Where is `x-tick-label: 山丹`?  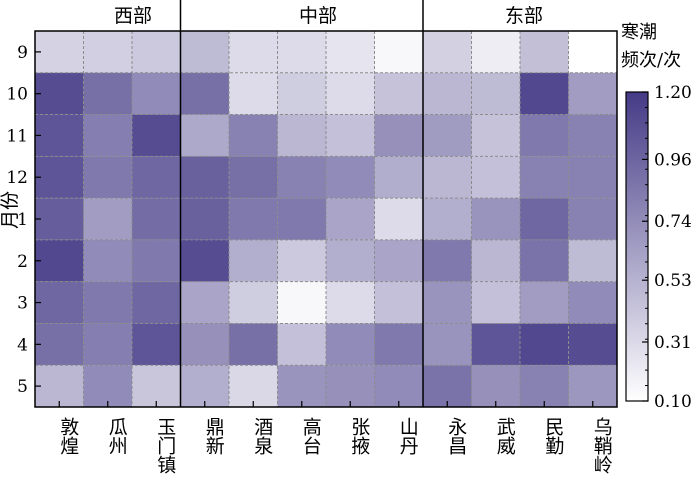 x-tick-label: 山丹 is located at coordinates (408, 436).